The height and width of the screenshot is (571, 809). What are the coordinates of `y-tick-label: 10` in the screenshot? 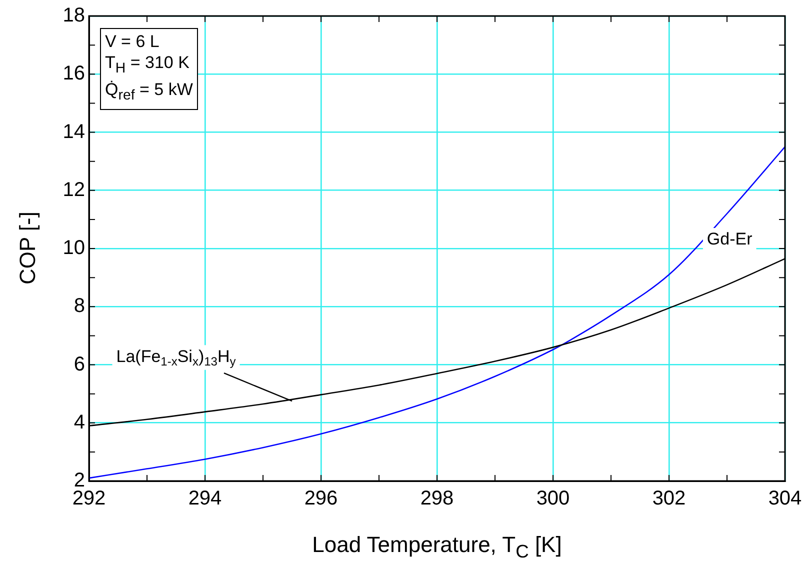 It's located at (73, 248).